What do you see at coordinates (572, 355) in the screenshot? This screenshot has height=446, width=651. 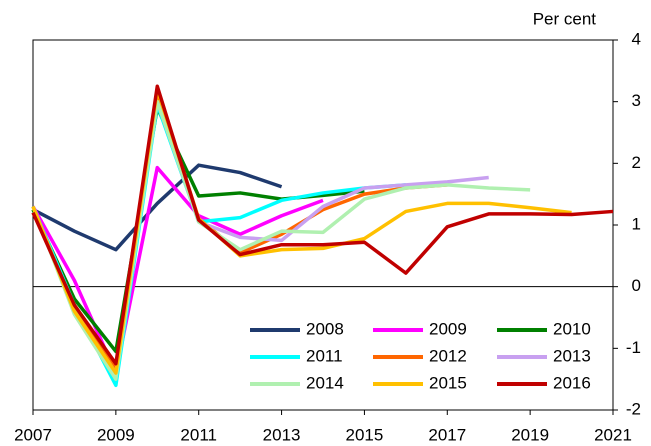 I see `legend-label: 2013` at bounding box center [572, 355].